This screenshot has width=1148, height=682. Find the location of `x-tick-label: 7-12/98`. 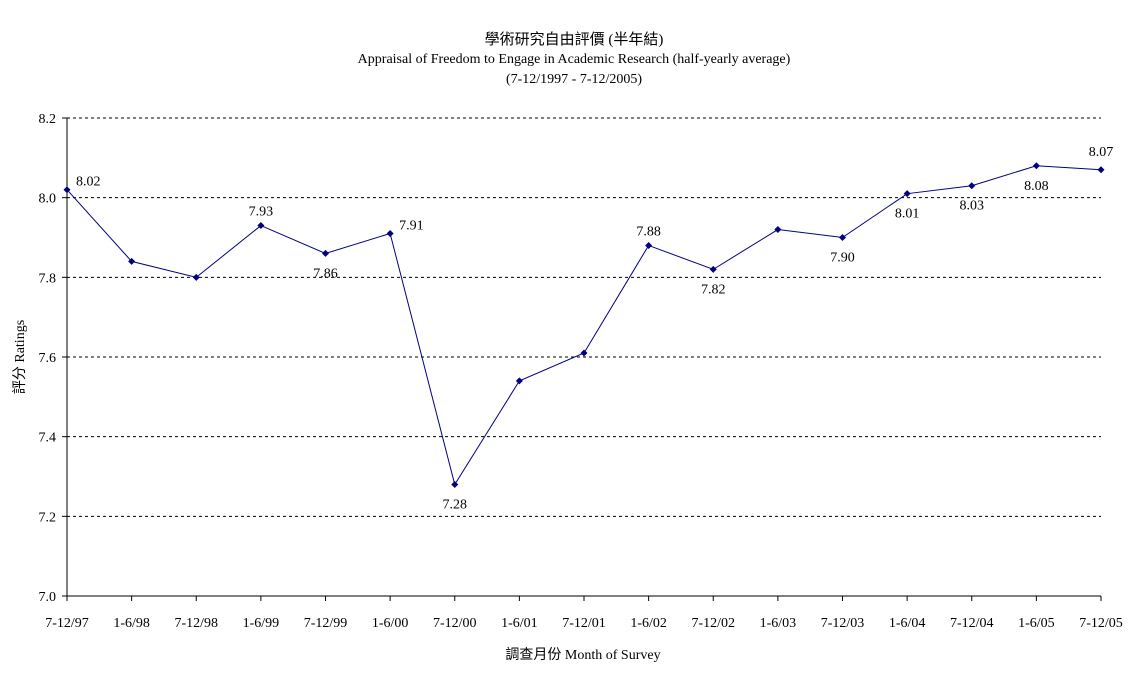

x-tick-label: 7-12/98 is located at coordinates (196, 623).